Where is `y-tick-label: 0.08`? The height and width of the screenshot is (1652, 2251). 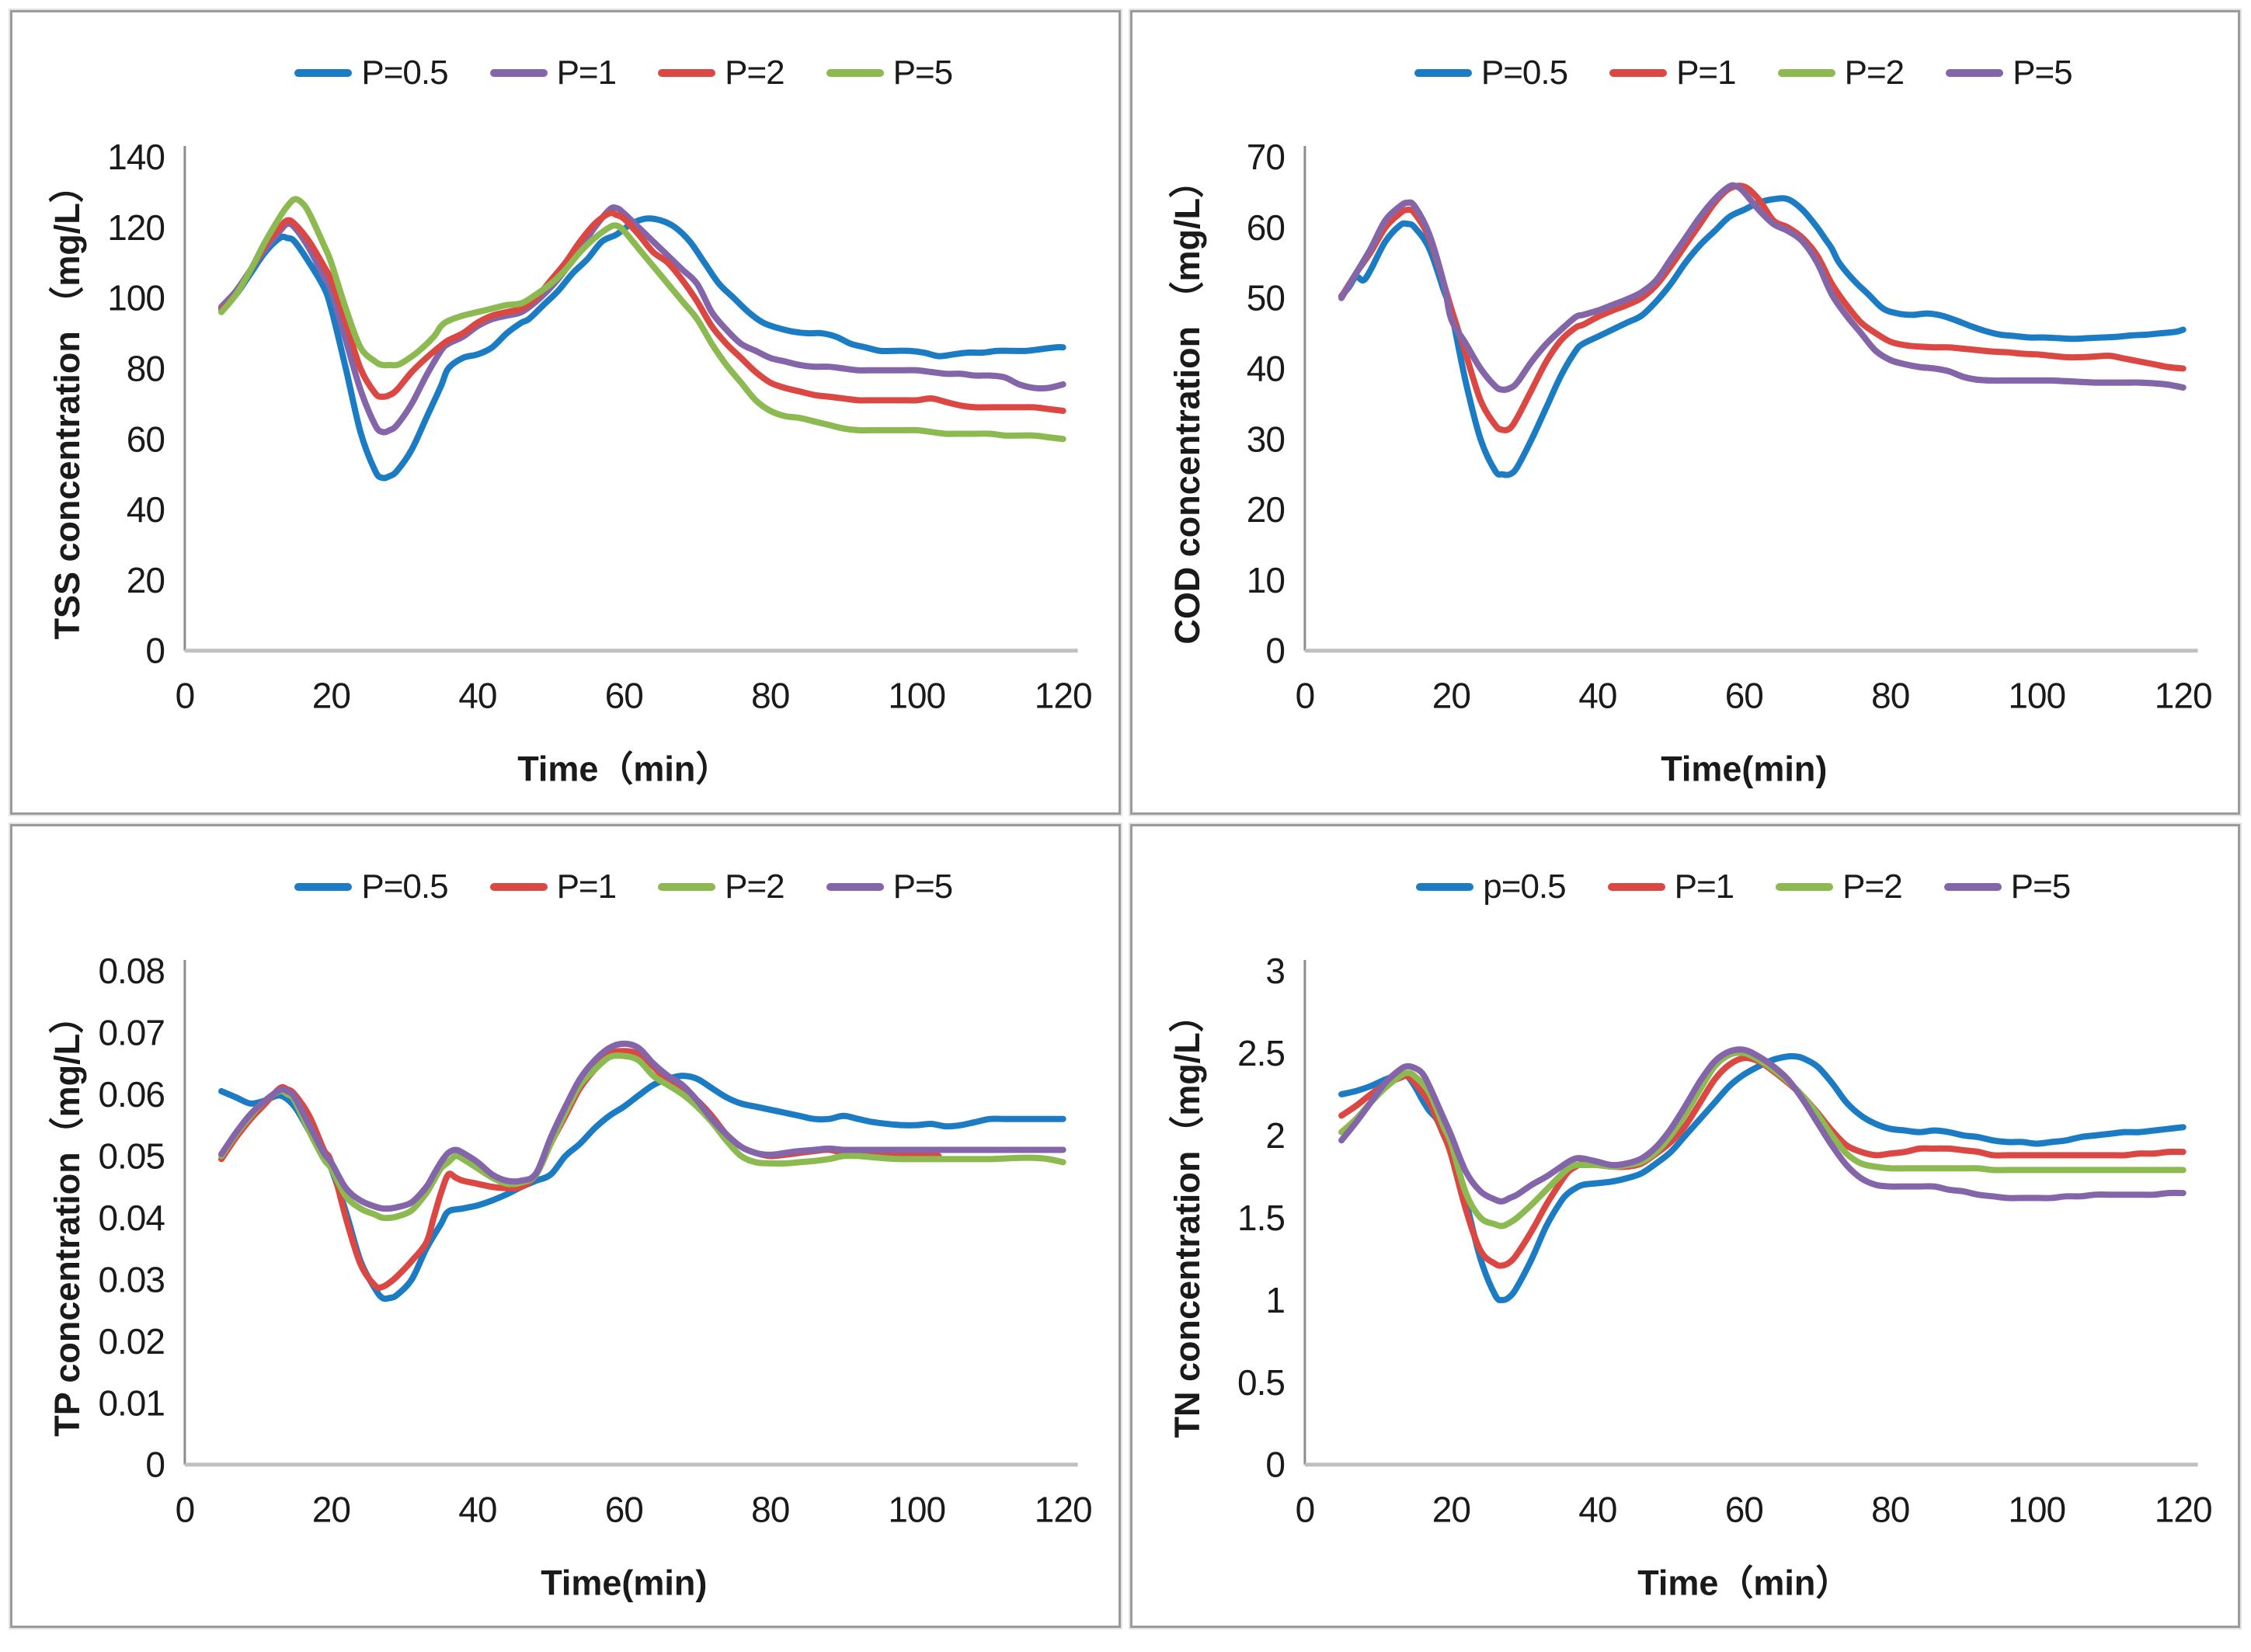 y-tick-label: 0.08 is located at coordinates (131, 970).